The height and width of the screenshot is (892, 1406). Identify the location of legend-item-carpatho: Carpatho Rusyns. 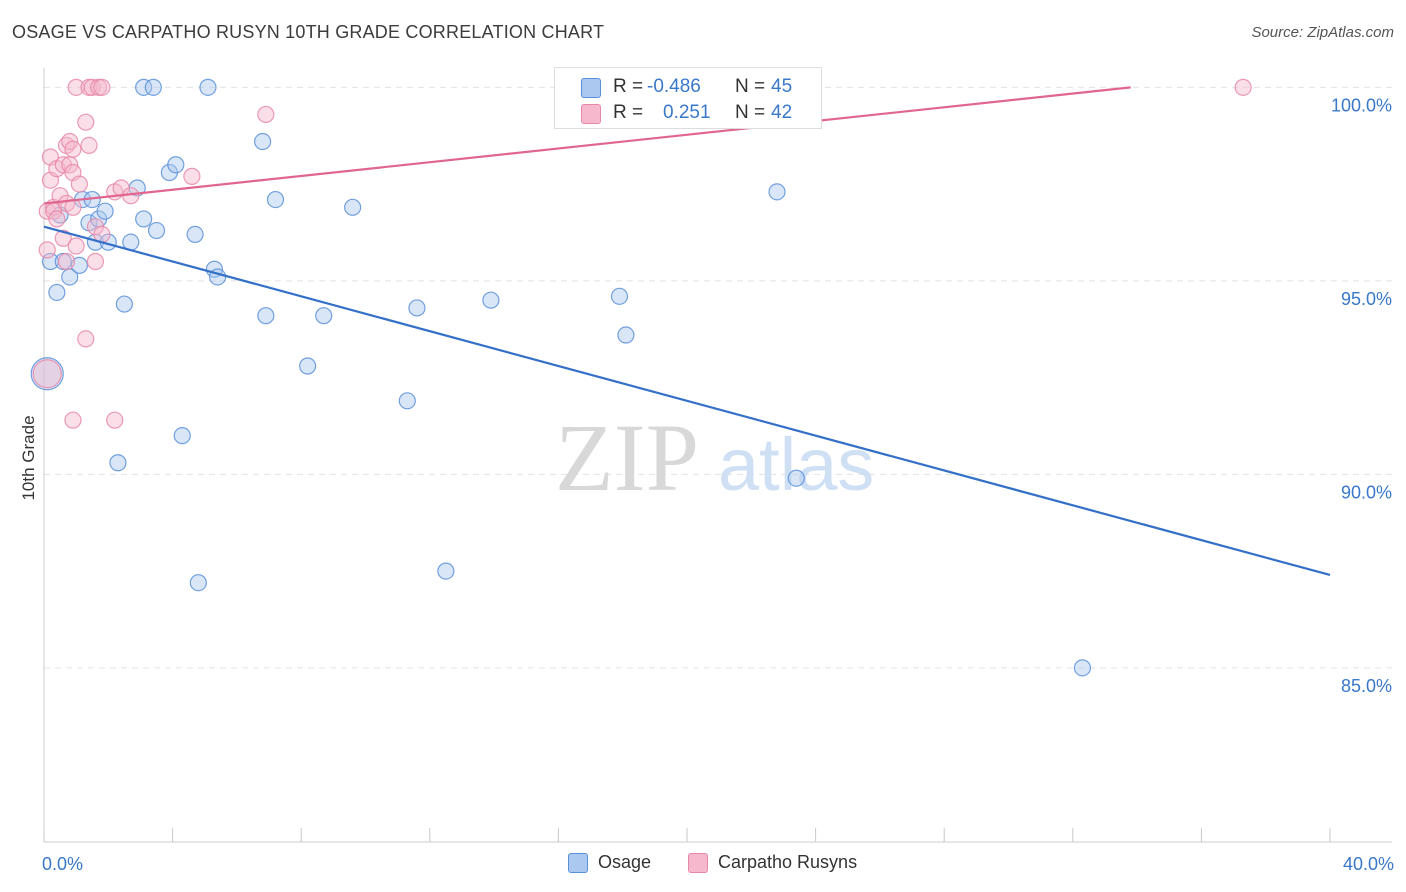
(772, 862).